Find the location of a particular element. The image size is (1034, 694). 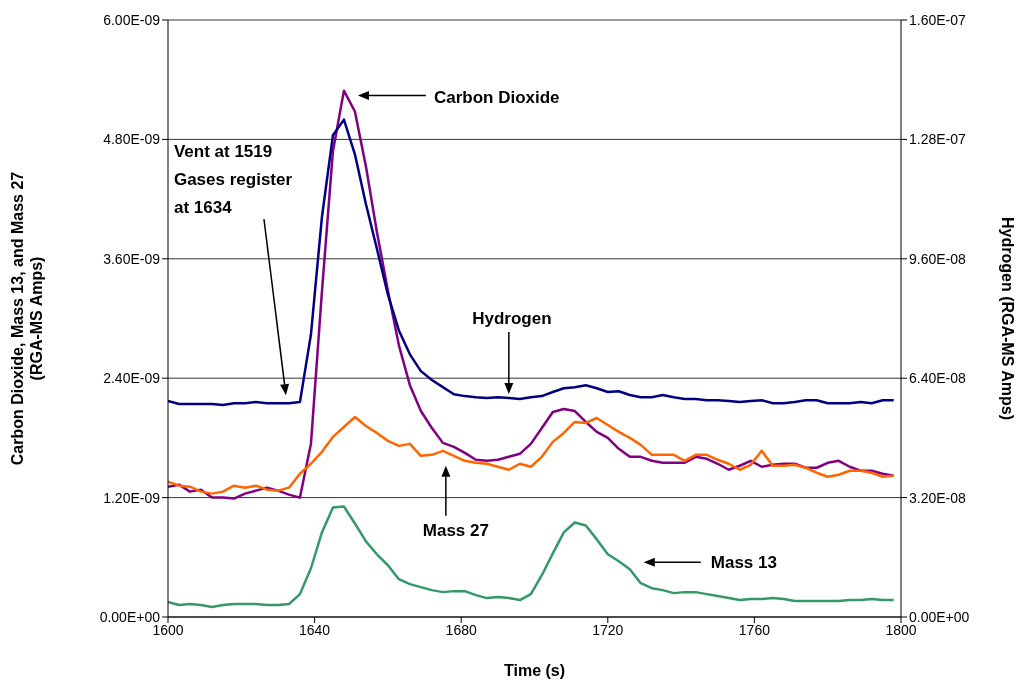

annotation: Carbon Dioxide is located at coordinates (496, 97).